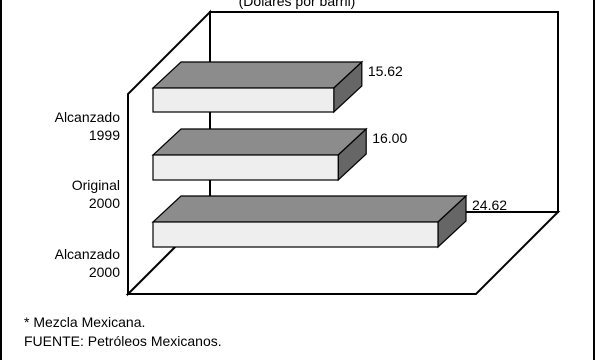 The image size is (595, 360). What do you see at coordinates (96, 185) in the screenshot?
I see `category-label-line: Original` at bounding box center [96, 185].